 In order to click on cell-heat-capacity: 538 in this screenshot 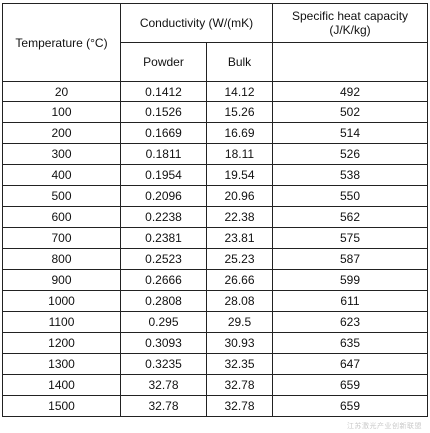, I will do `click(350, 175)`.